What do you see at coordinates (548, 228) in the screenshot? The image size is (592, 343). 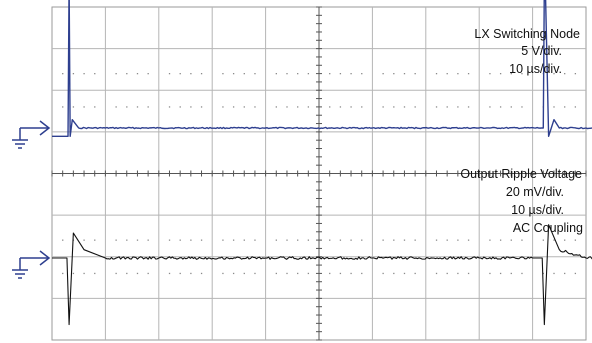 I see `ripple-label-line-4: AC Coupling` at bounding box center [548, 228].